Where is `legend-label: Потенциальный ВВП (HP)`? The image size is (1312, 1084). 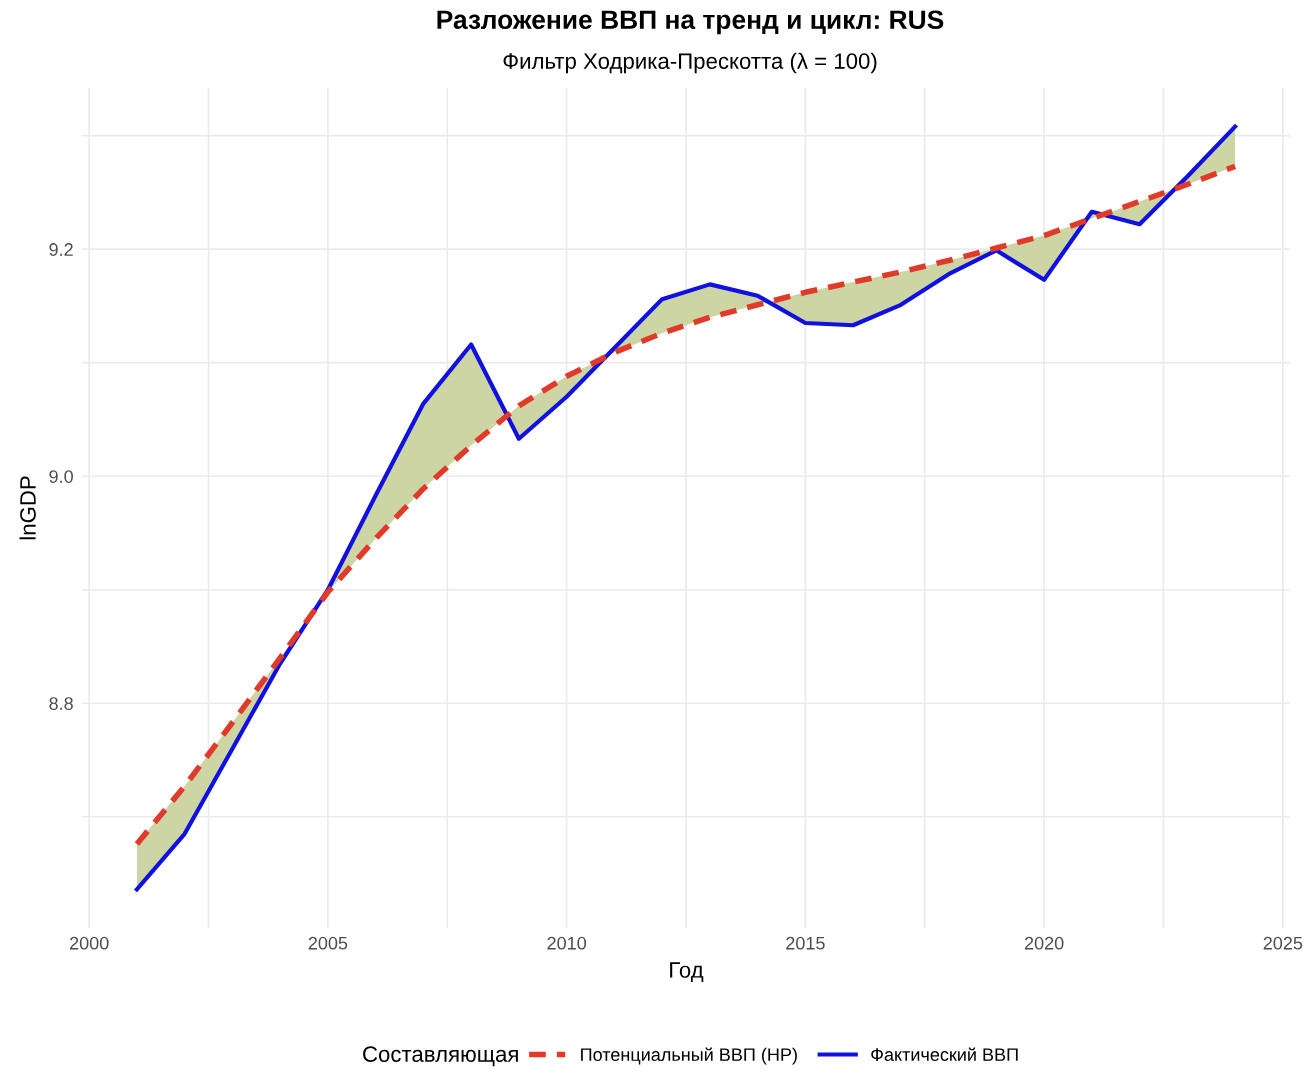 legend-label: Потенциальный ВВП (HP) is located at coordinates (689, 1056).